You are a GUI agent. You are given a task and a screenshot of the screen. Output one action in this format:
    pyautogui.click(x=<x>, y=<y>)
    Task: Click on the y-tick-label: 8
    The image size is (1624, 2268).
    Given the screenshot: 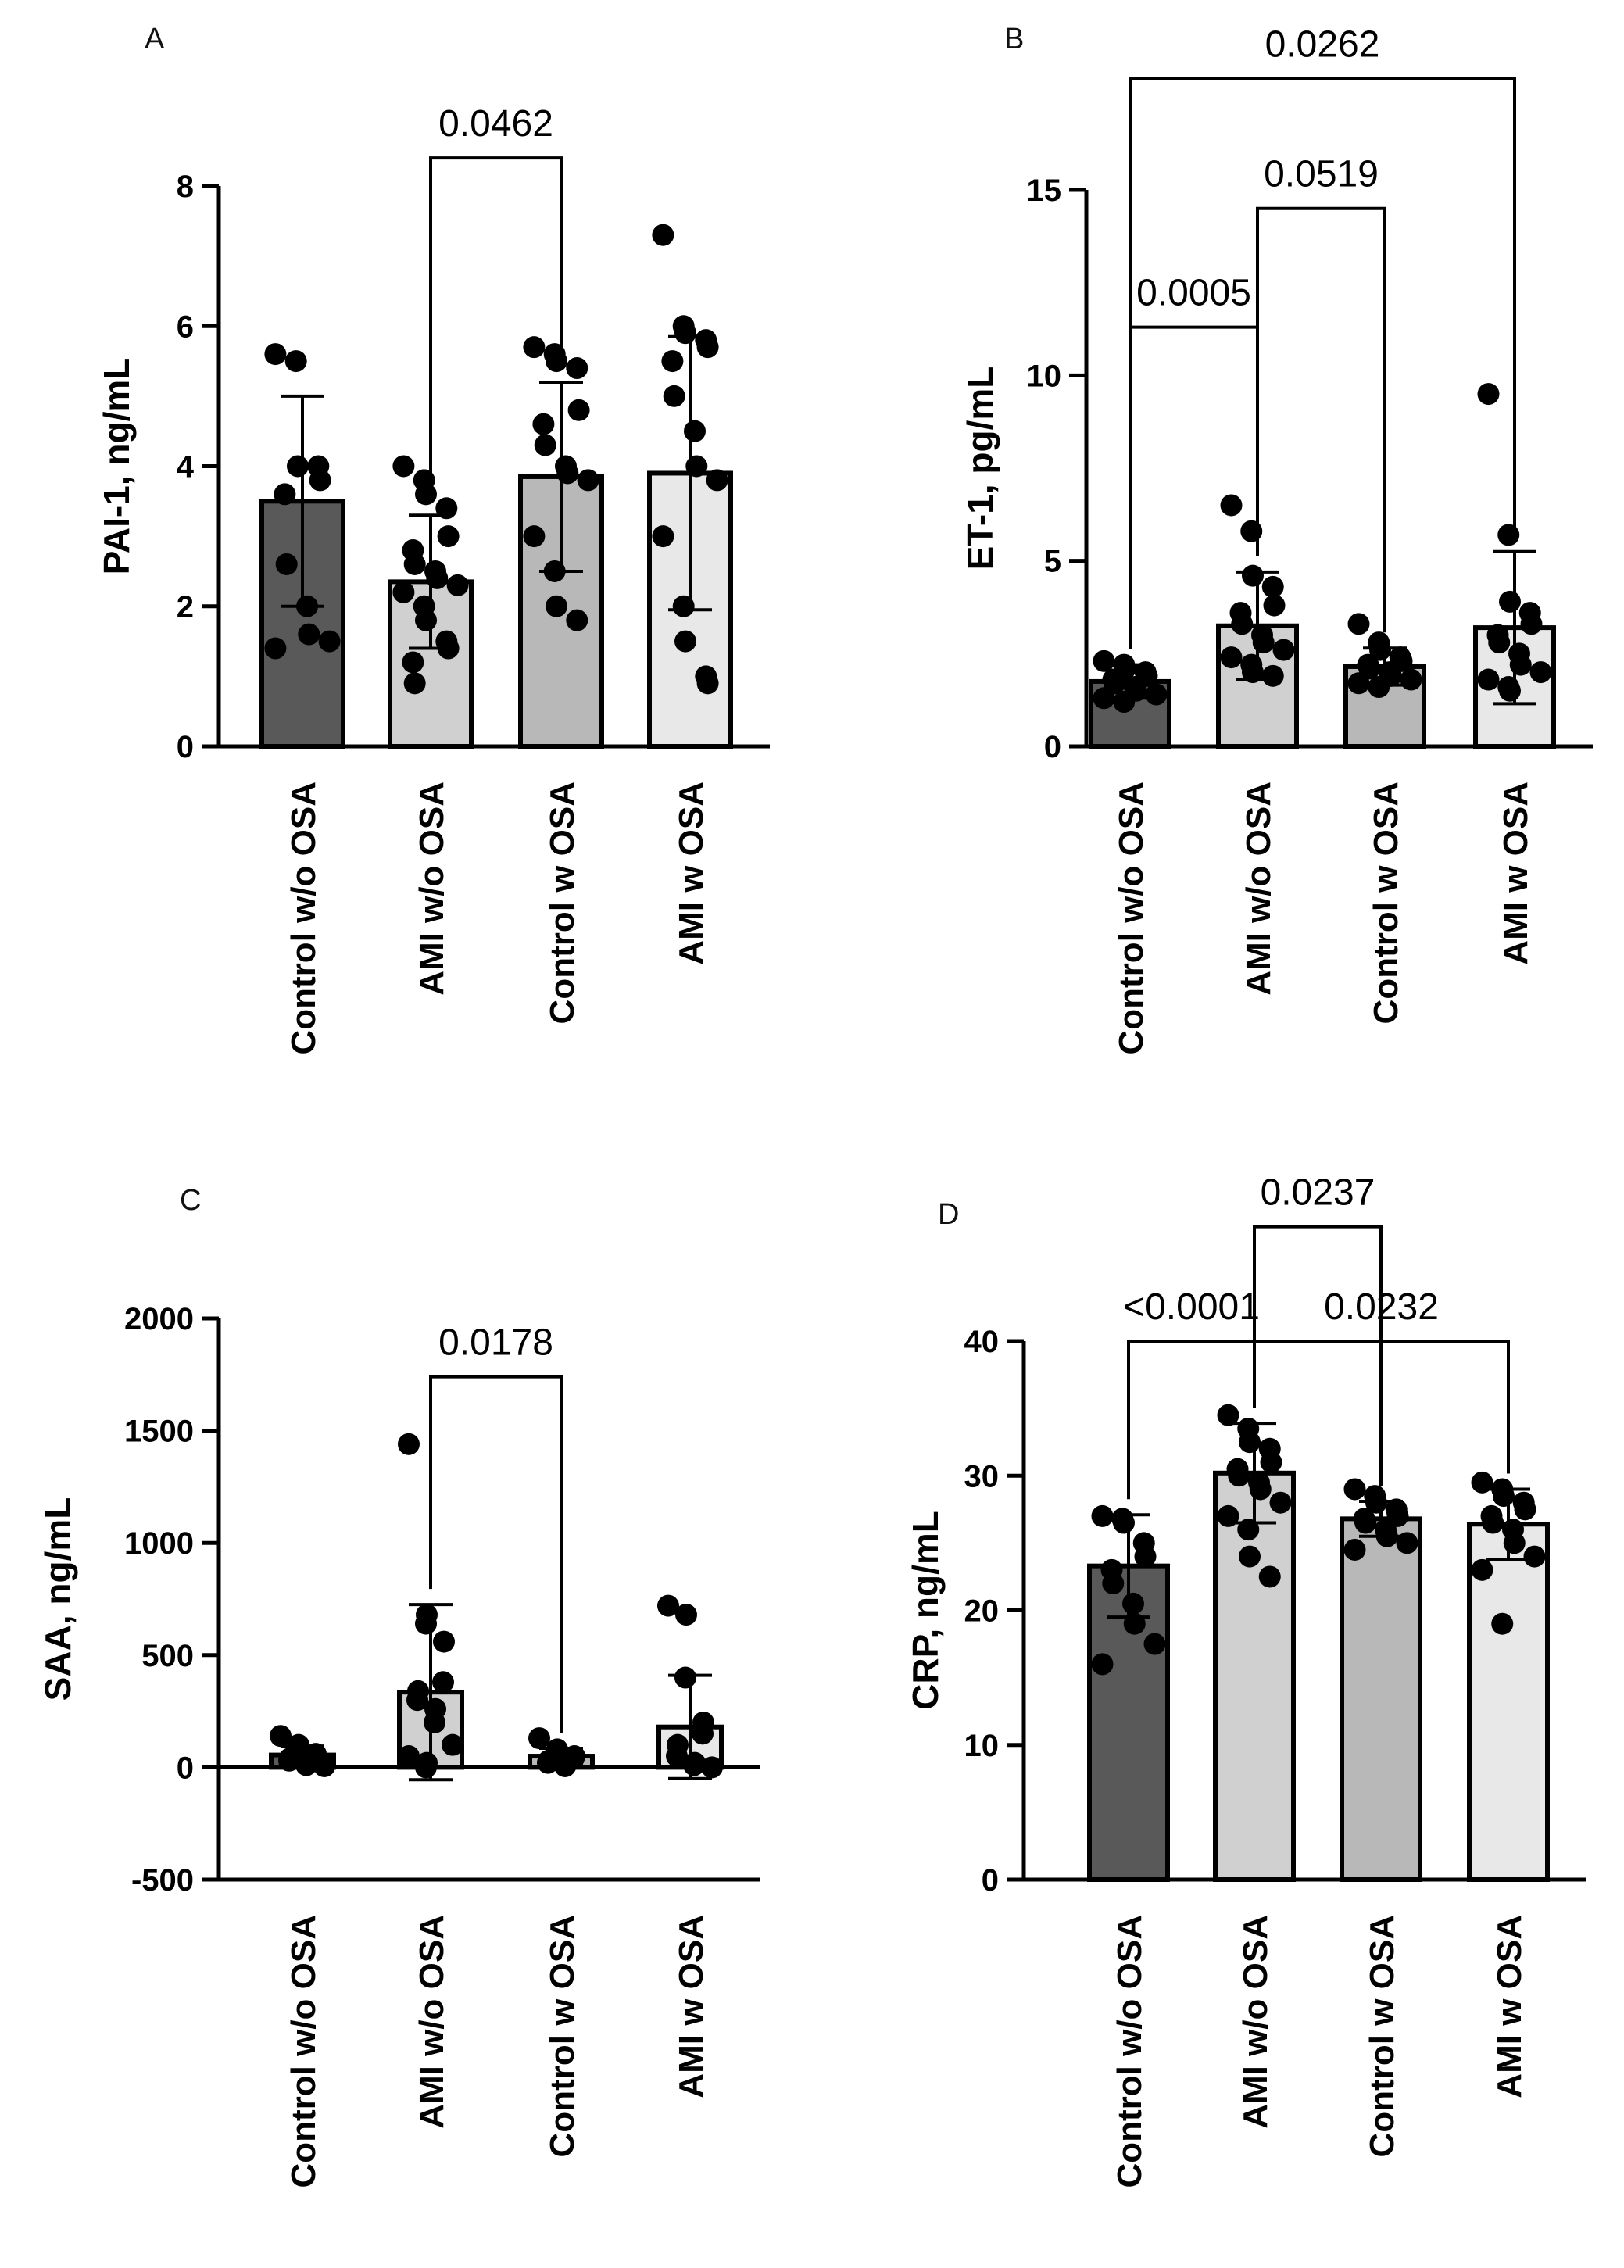 What is the action you would take?
    pyautogui.click(x=185, y=187)
    